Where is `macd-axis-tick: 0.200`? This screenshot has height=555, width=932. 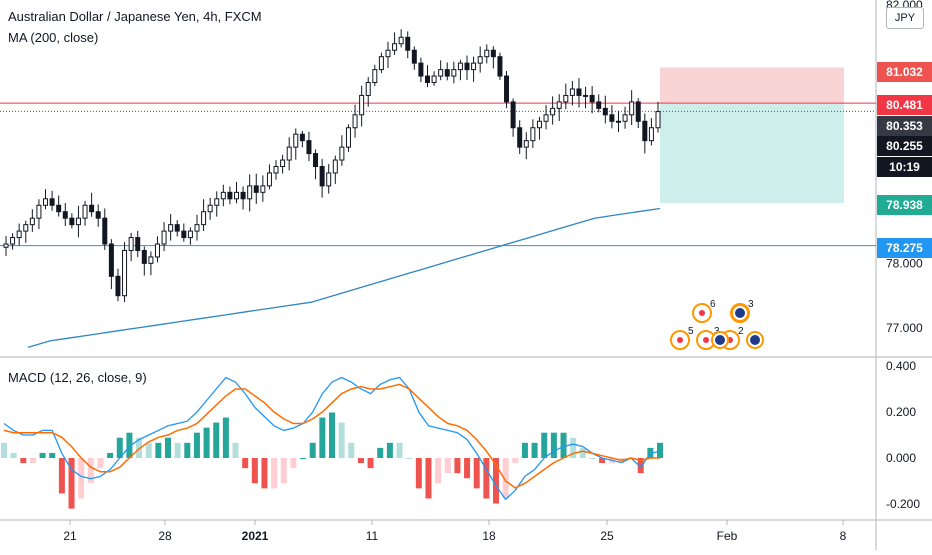 macd-axis-tick: 0.200 is located at coordinates (901, 412).